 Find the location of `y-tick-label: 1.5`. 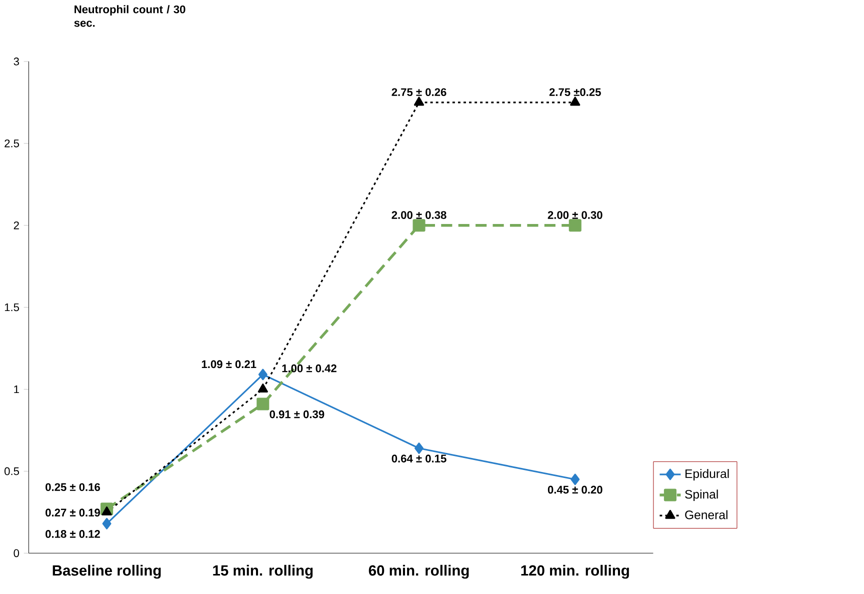

y-tick-label: 1.5 is located at coordinates (12, 308).